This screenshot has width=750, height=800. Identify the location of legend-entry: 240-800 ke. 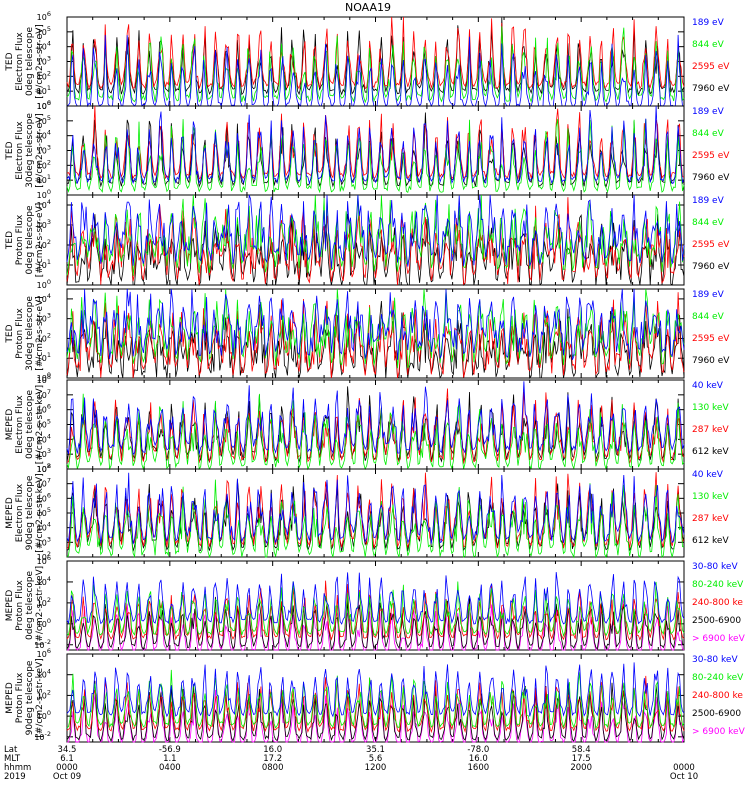
(717, 603).